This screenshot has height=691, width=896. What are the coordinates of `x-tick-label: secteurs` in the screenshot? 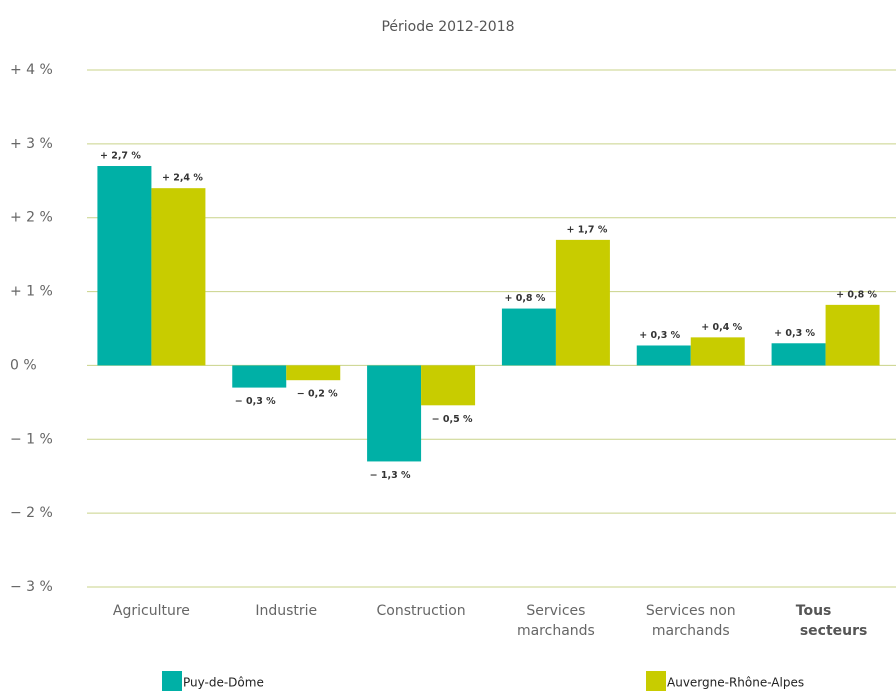 It's located at (834, 631).